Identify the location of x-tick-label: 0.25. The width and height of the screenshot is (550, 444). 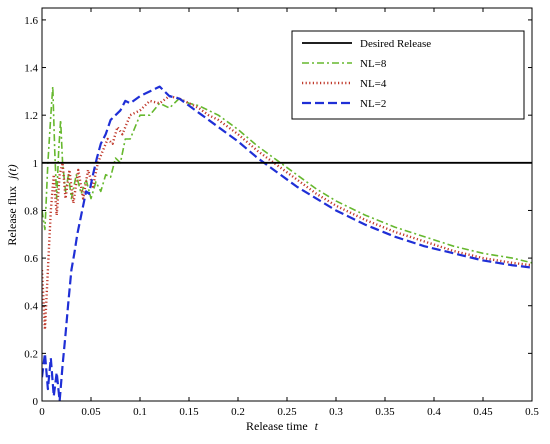
(287, 412).